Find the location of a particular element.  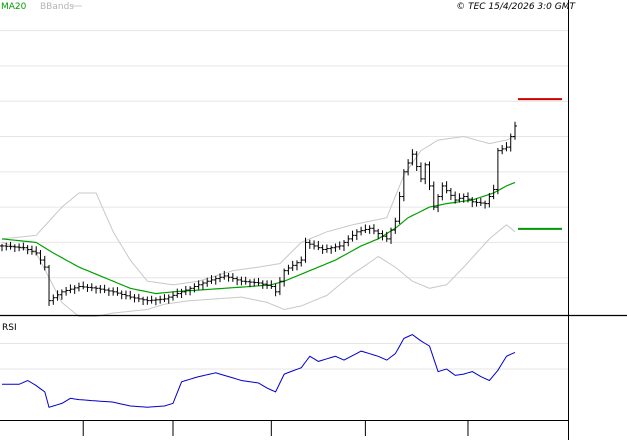

rsi-series is located at coordinates (259, 371).